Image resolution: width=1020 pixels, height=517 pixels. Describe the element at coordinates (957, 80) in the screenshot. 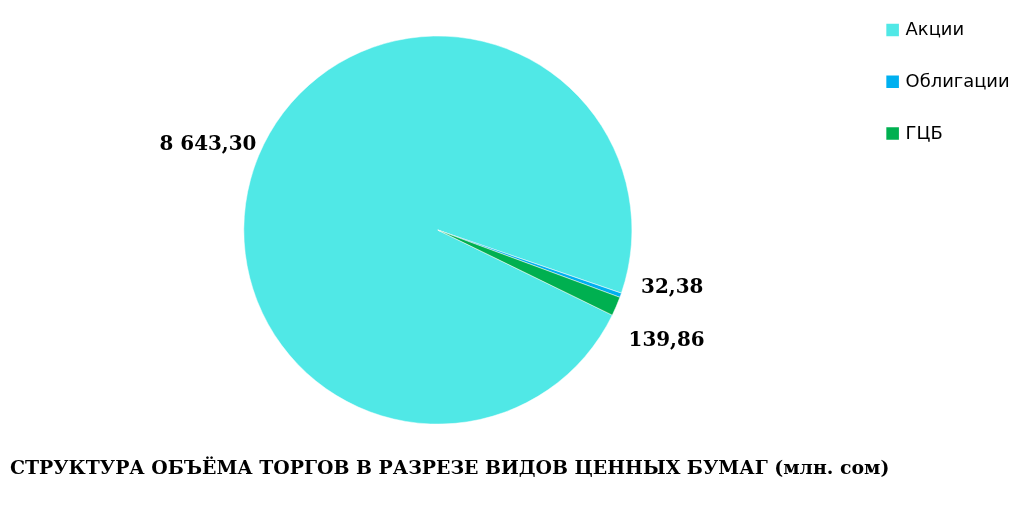

I see `legend-label: Облигации` at that location.